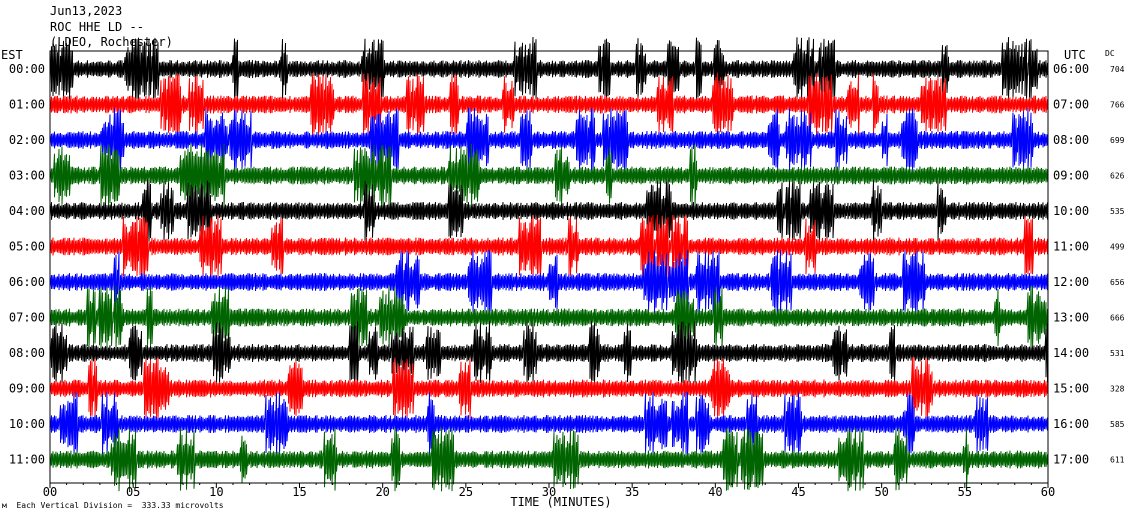 Image resolution: width=1130 pixels, height=519 pixels. What do you see at coordinates (466, 492) in the screenshot?
I see `x-tick-label: 25` at bounding box center [466, 492].